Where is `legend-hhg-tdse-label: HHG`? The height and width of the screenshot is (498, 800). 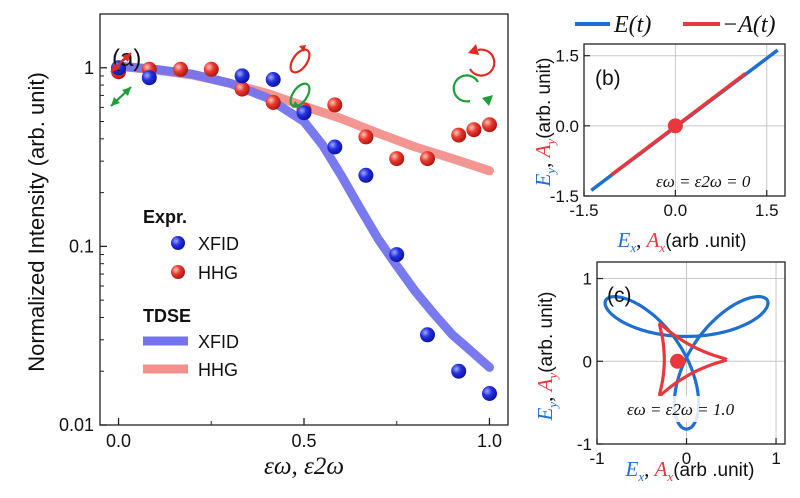 legend-hhg-tdse-label: HHG is located at coordinates (218, 370).